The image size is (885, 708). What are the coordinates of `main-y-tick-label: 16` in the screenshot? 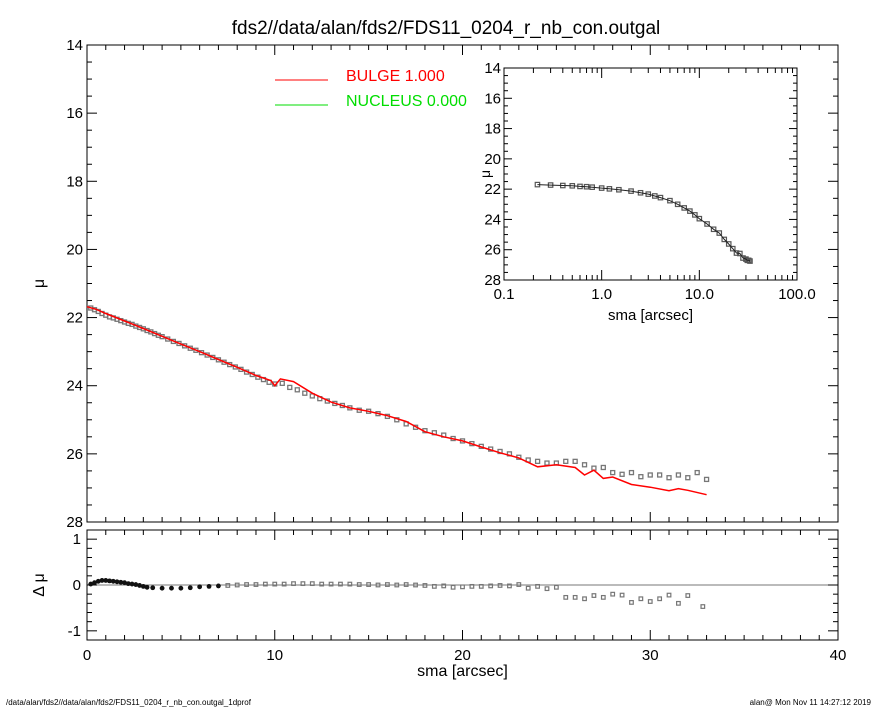 It's located at (74, 113).